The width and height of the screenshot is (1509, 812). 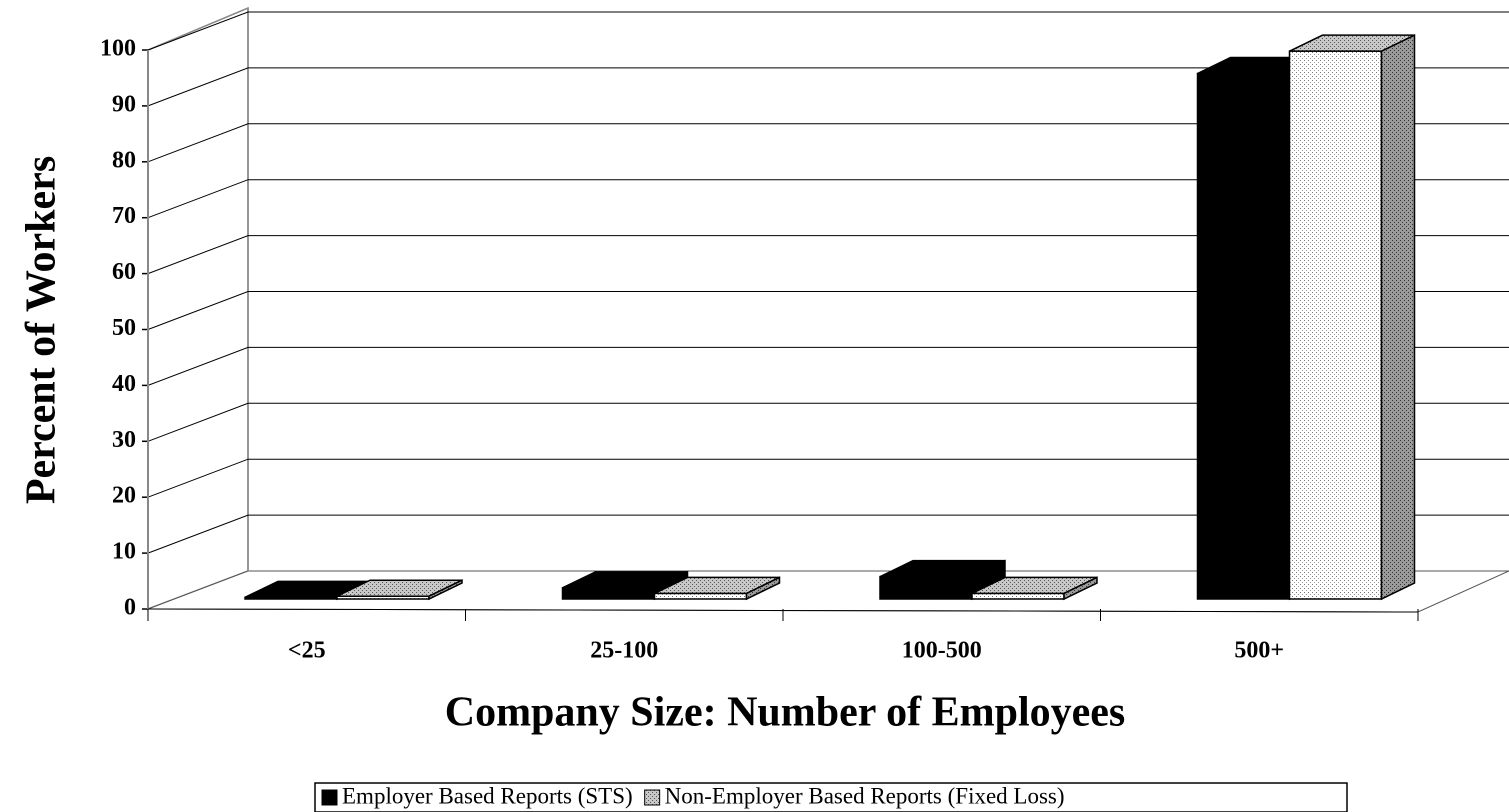 What do you see at coordinates (130, 608) in the screenshot?
I see `y-tick-label: 0` at bounding box center [130, 608].